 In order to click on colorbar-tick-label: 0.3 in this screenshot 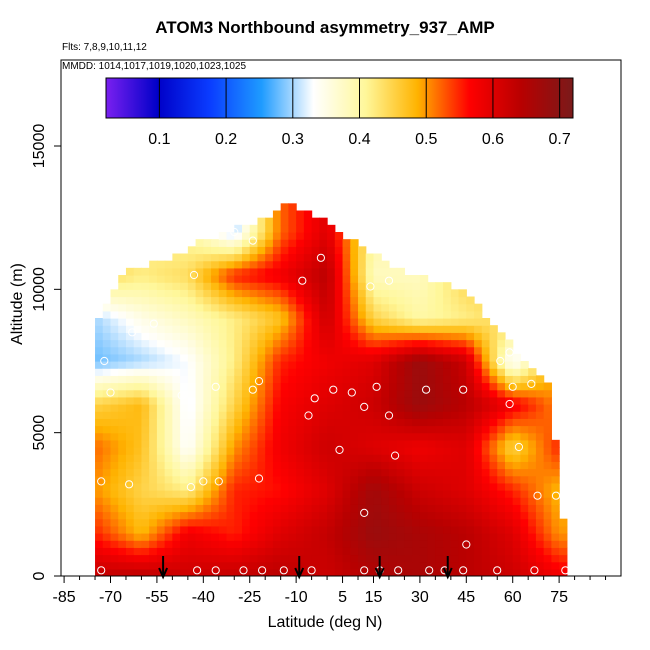, I will do `click(293, 139)`.